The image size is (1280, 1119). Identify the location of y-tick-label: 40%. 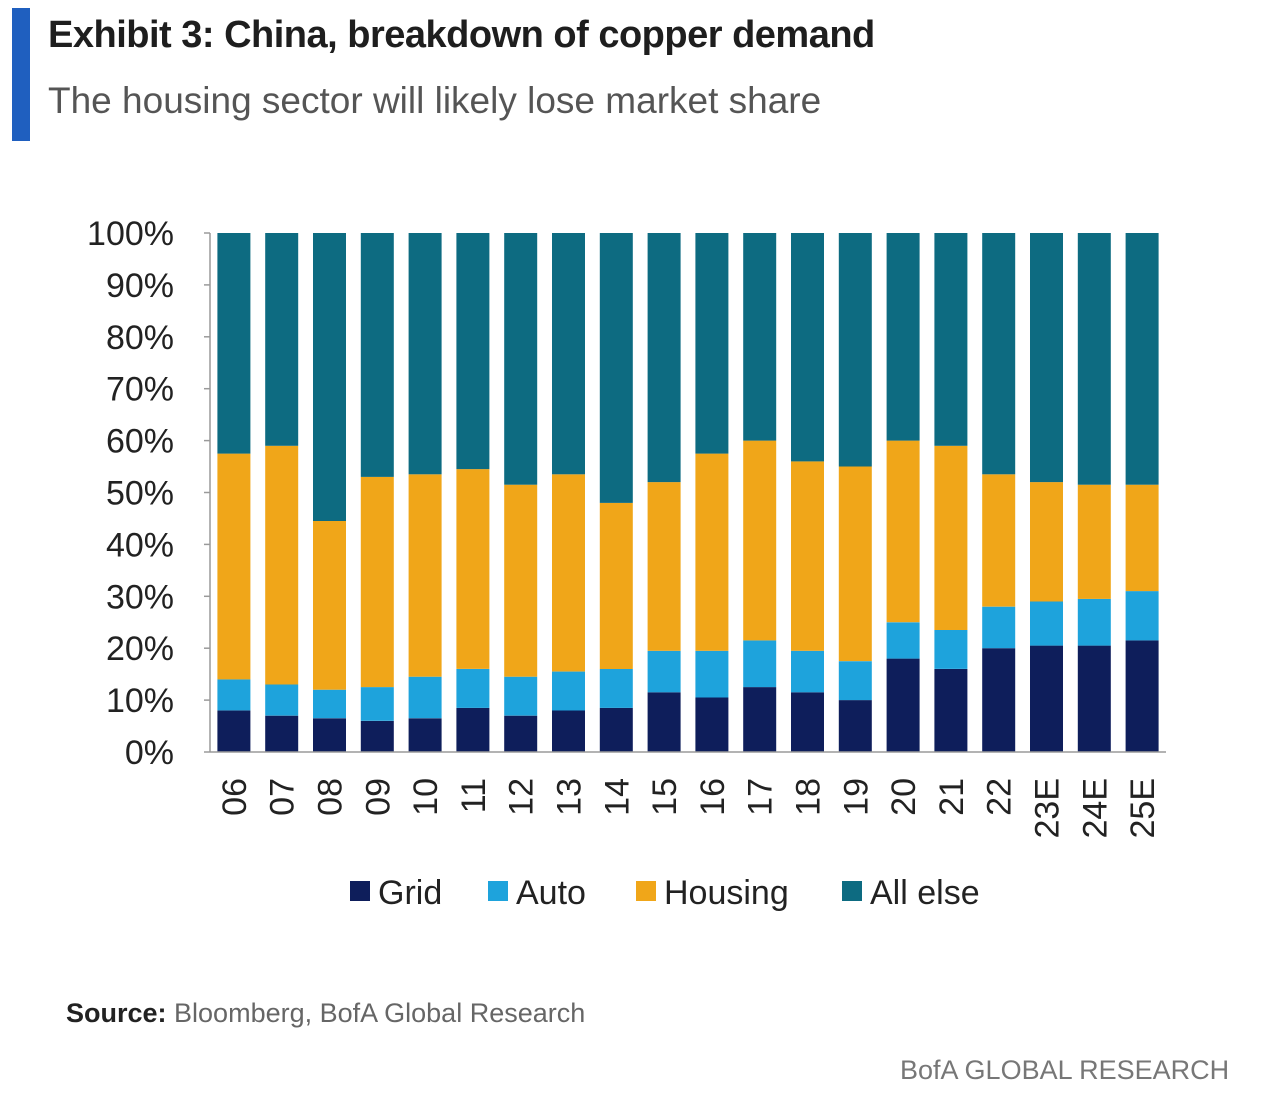
(140, 545).